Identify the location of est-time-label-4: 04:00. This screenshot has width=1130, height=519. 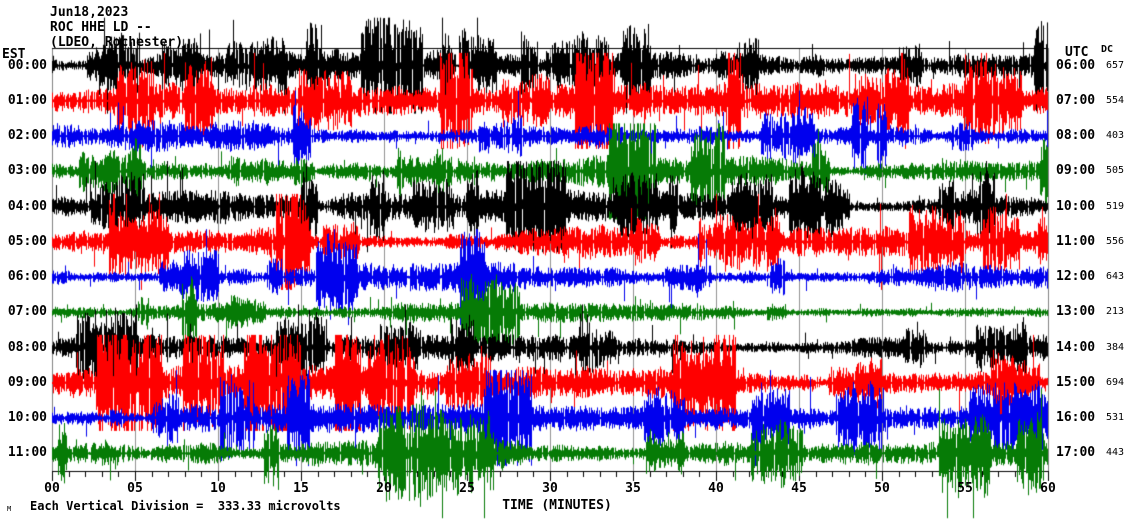
(27, 206).